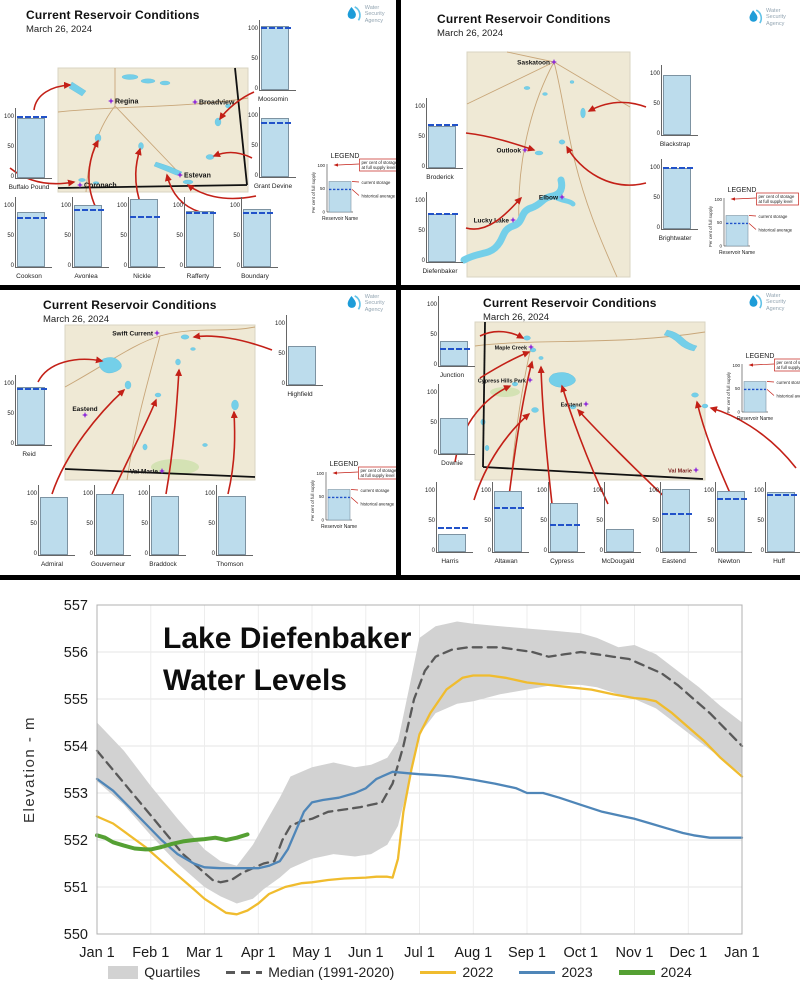  Describe the element at coordinates (440, 139) in the screenshot. I see `reservoir-gauge-broderick: 100 50 0 Broderick` at that location.